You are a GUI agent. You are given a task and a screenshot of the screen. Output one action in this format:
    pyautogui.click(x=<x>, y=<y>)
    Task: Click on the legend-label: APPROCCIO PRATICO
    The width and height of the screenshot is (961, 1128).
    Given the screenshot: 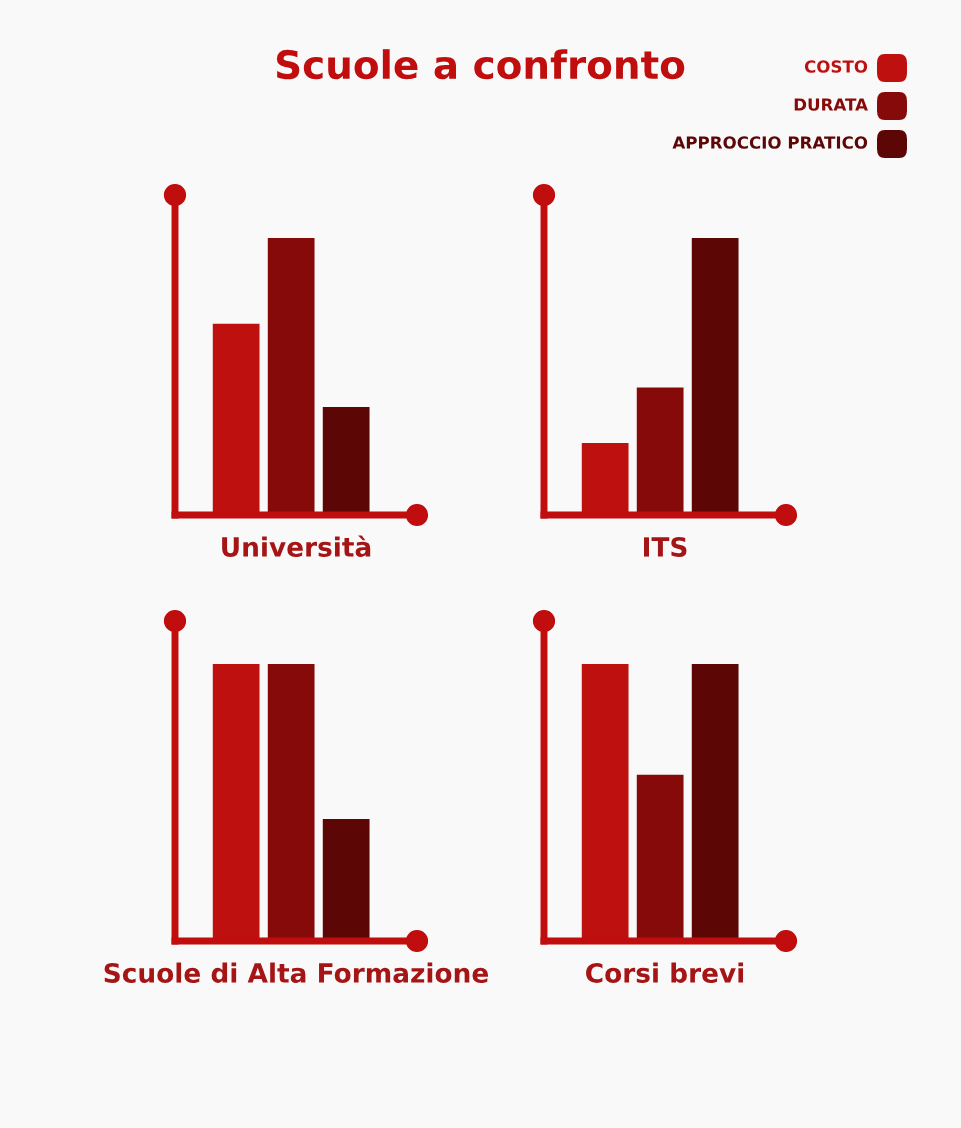 What is the action you would take?
    pyautogui.click(x=770, y=142)
    